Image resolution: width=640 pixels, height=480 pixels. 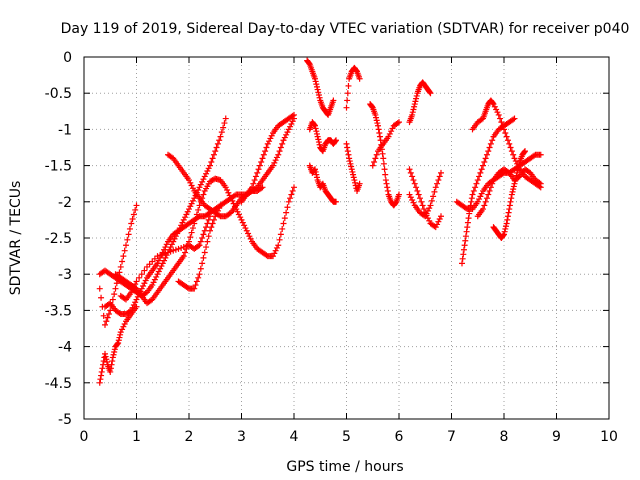 What do you see at coordinates (346, 437) in the screenshot?
I see `x-tick-label: 5` at bounding box center [346, 437].